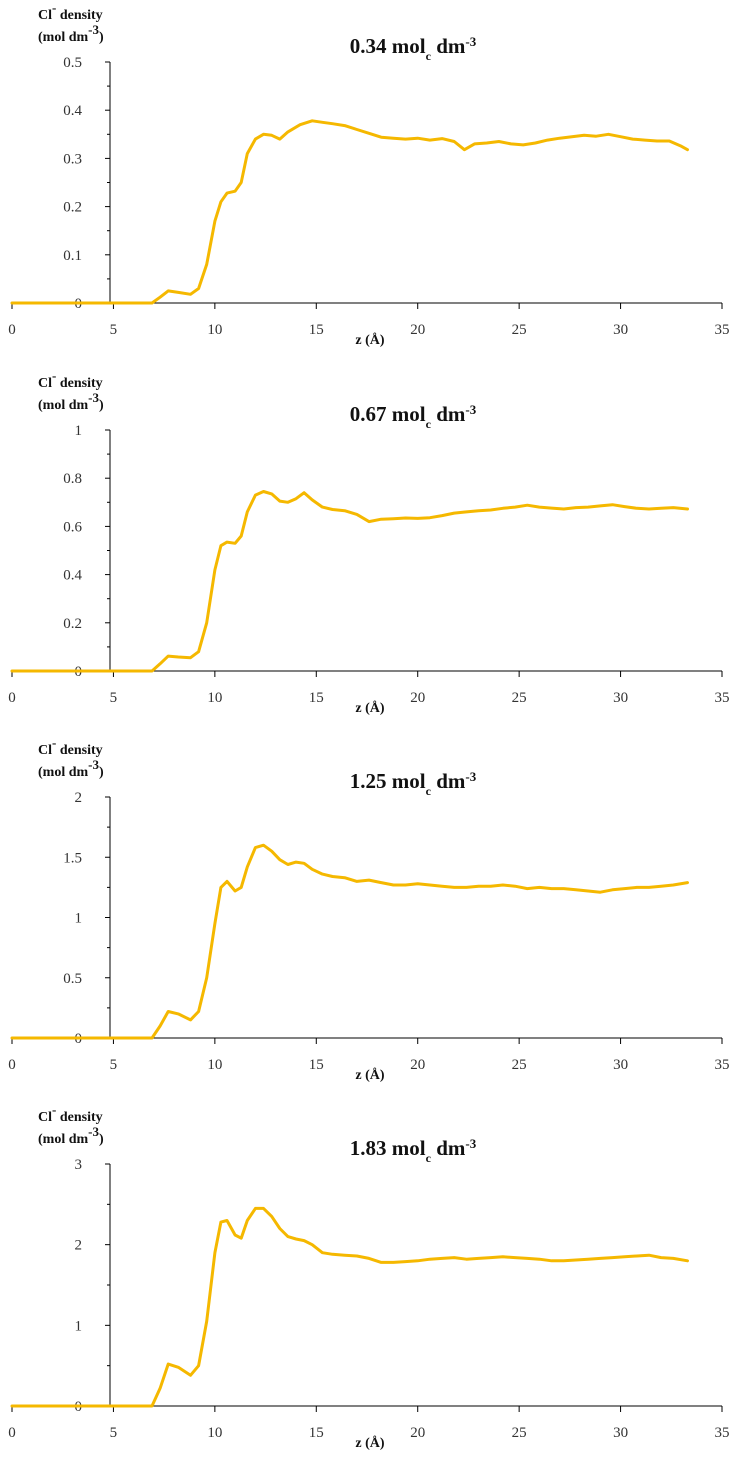  I want to click on chart-title: 1.83 molc dm-3, so click(413, 1151).